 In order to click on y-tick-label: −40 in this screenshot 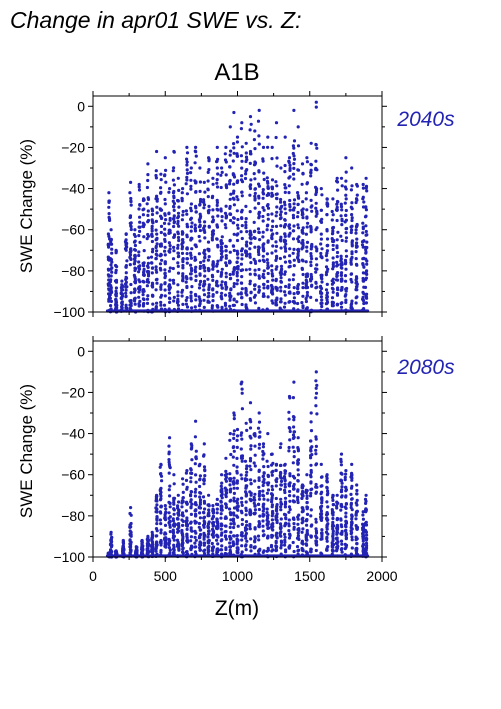, I will do `click(73, 189)`.